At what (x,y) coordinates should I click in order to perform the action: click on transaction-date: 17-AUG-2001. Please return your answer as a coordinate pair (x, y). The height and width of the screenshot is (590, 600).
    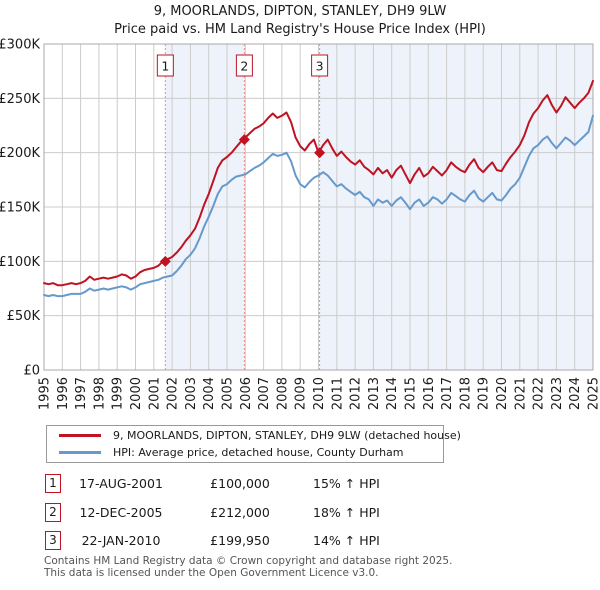
    Looking at the image, I should click on (121, 483).